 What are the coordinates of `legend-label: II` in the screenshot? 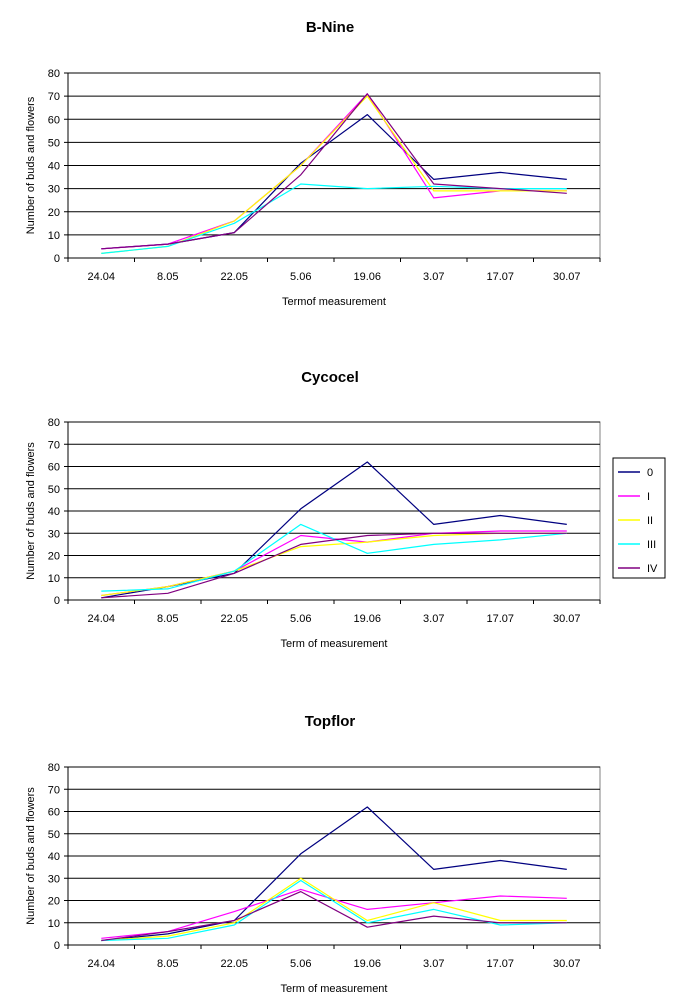 It's located at (650, 521).